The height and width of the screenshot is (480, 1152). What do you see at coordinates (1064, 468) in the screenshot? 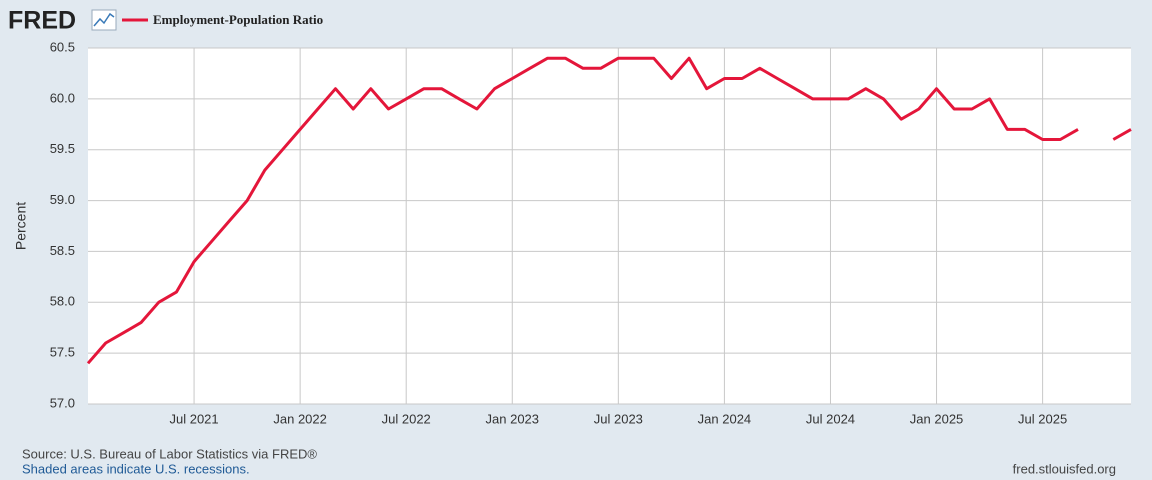
I see `site-url: fred.stlouisfed.org` at bounding box center [1064, 468].